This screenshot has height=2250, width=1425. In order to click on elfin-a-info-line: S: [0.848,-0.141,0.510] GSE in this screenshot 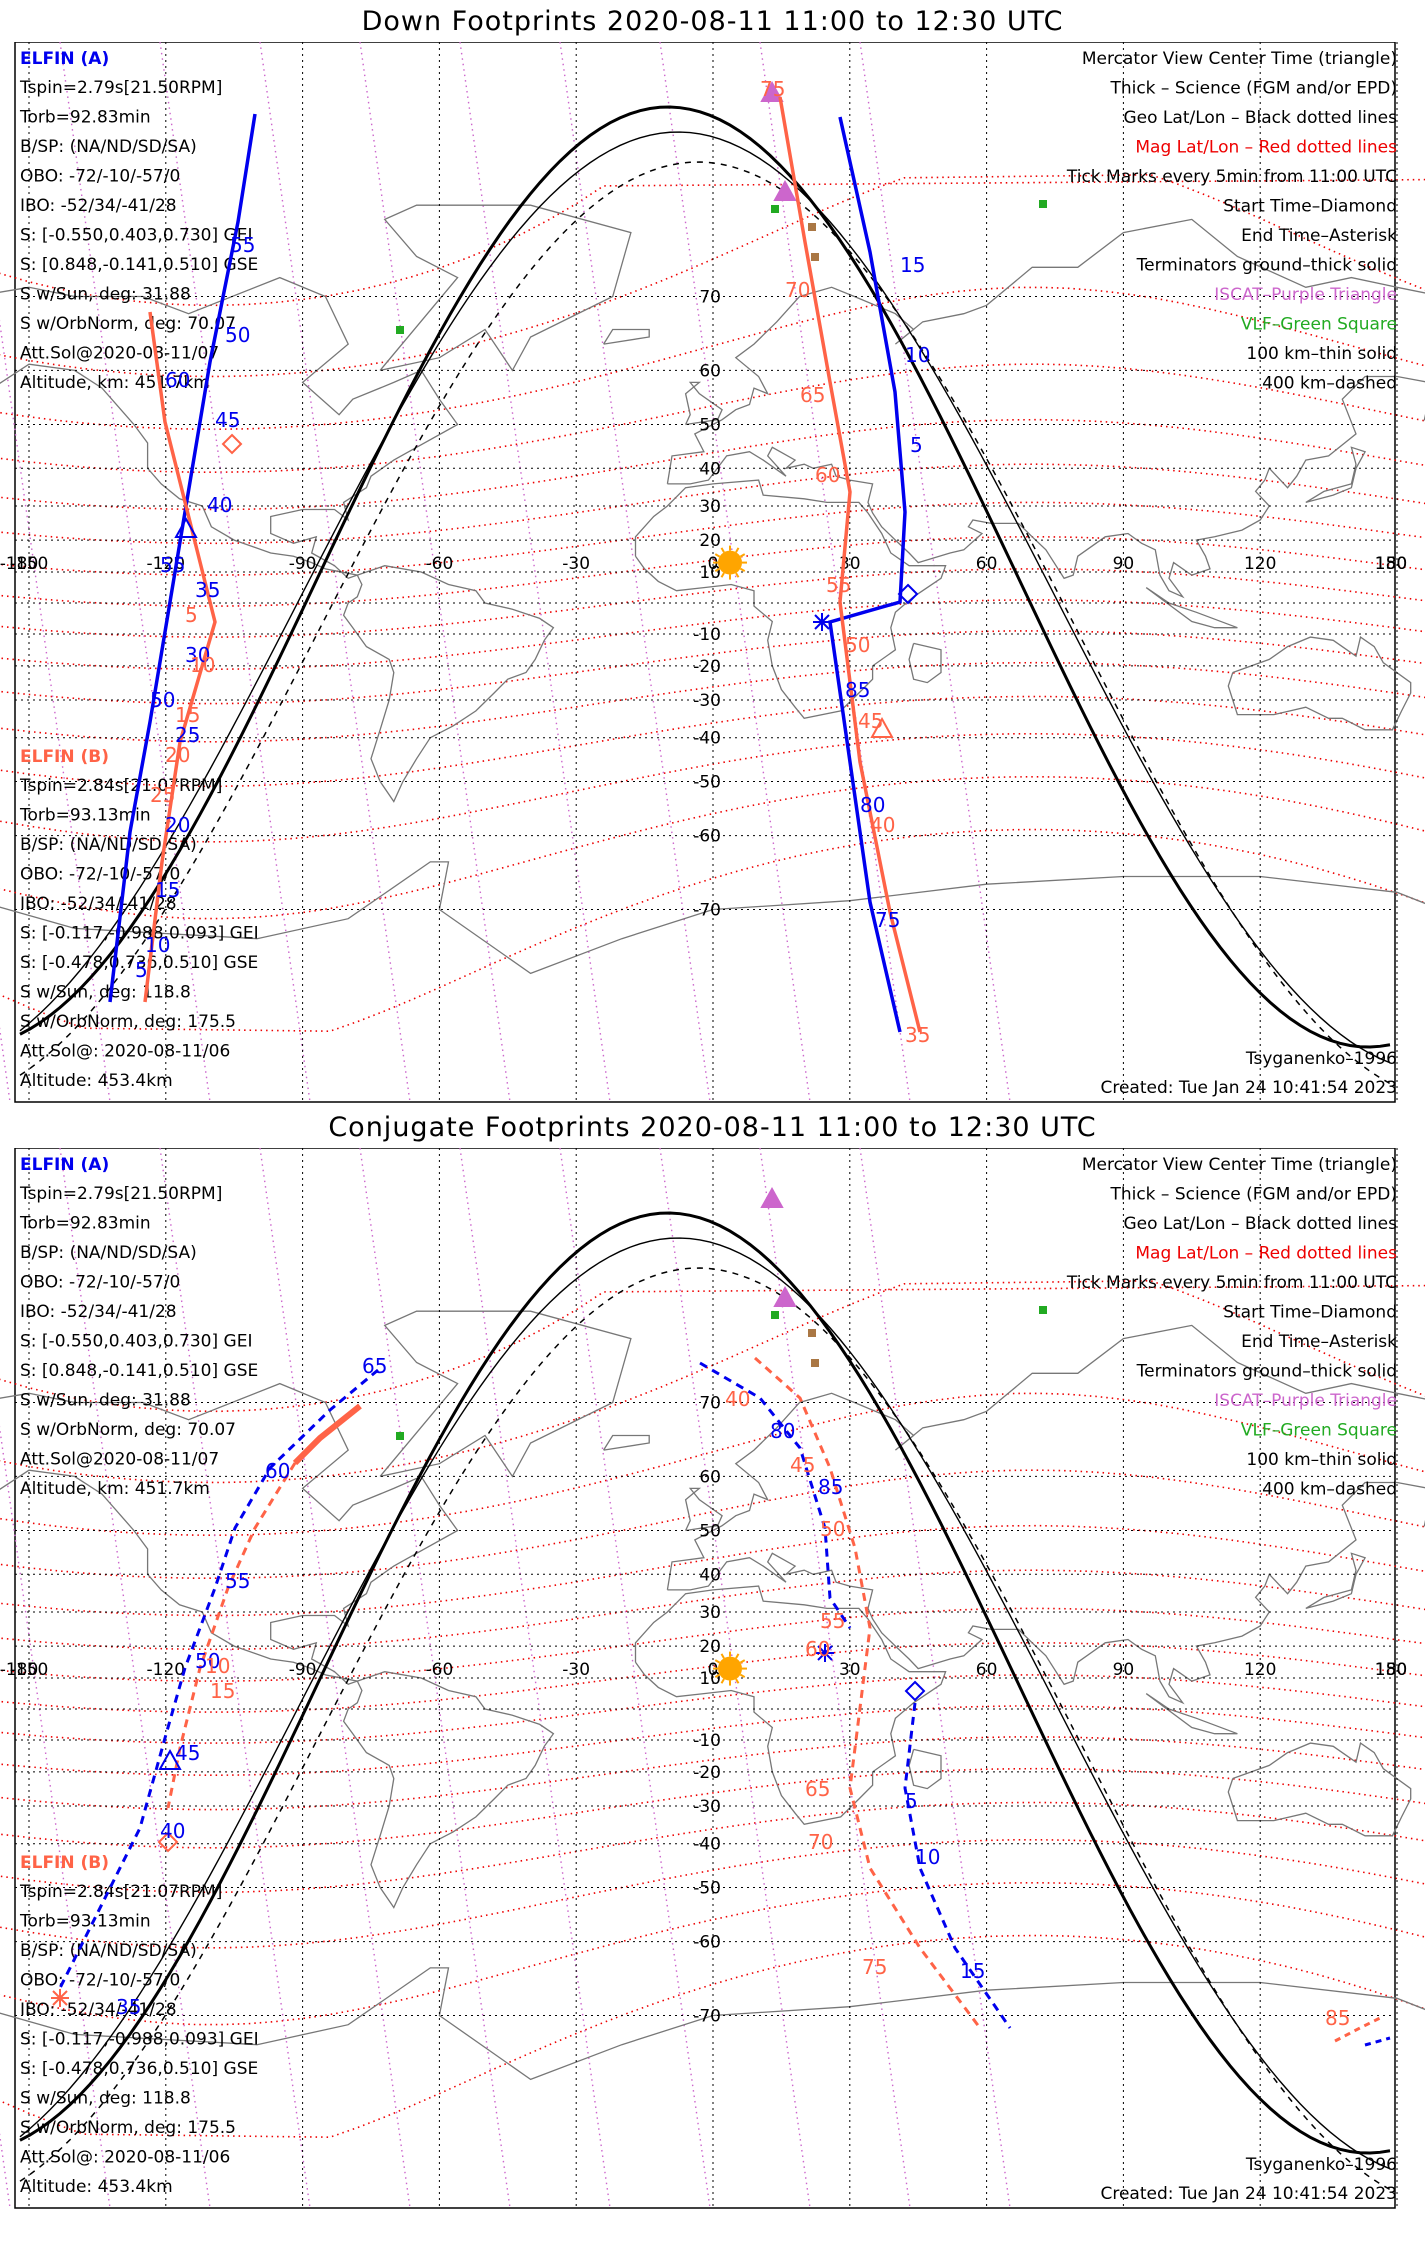, I will do `click(139, 265)`.